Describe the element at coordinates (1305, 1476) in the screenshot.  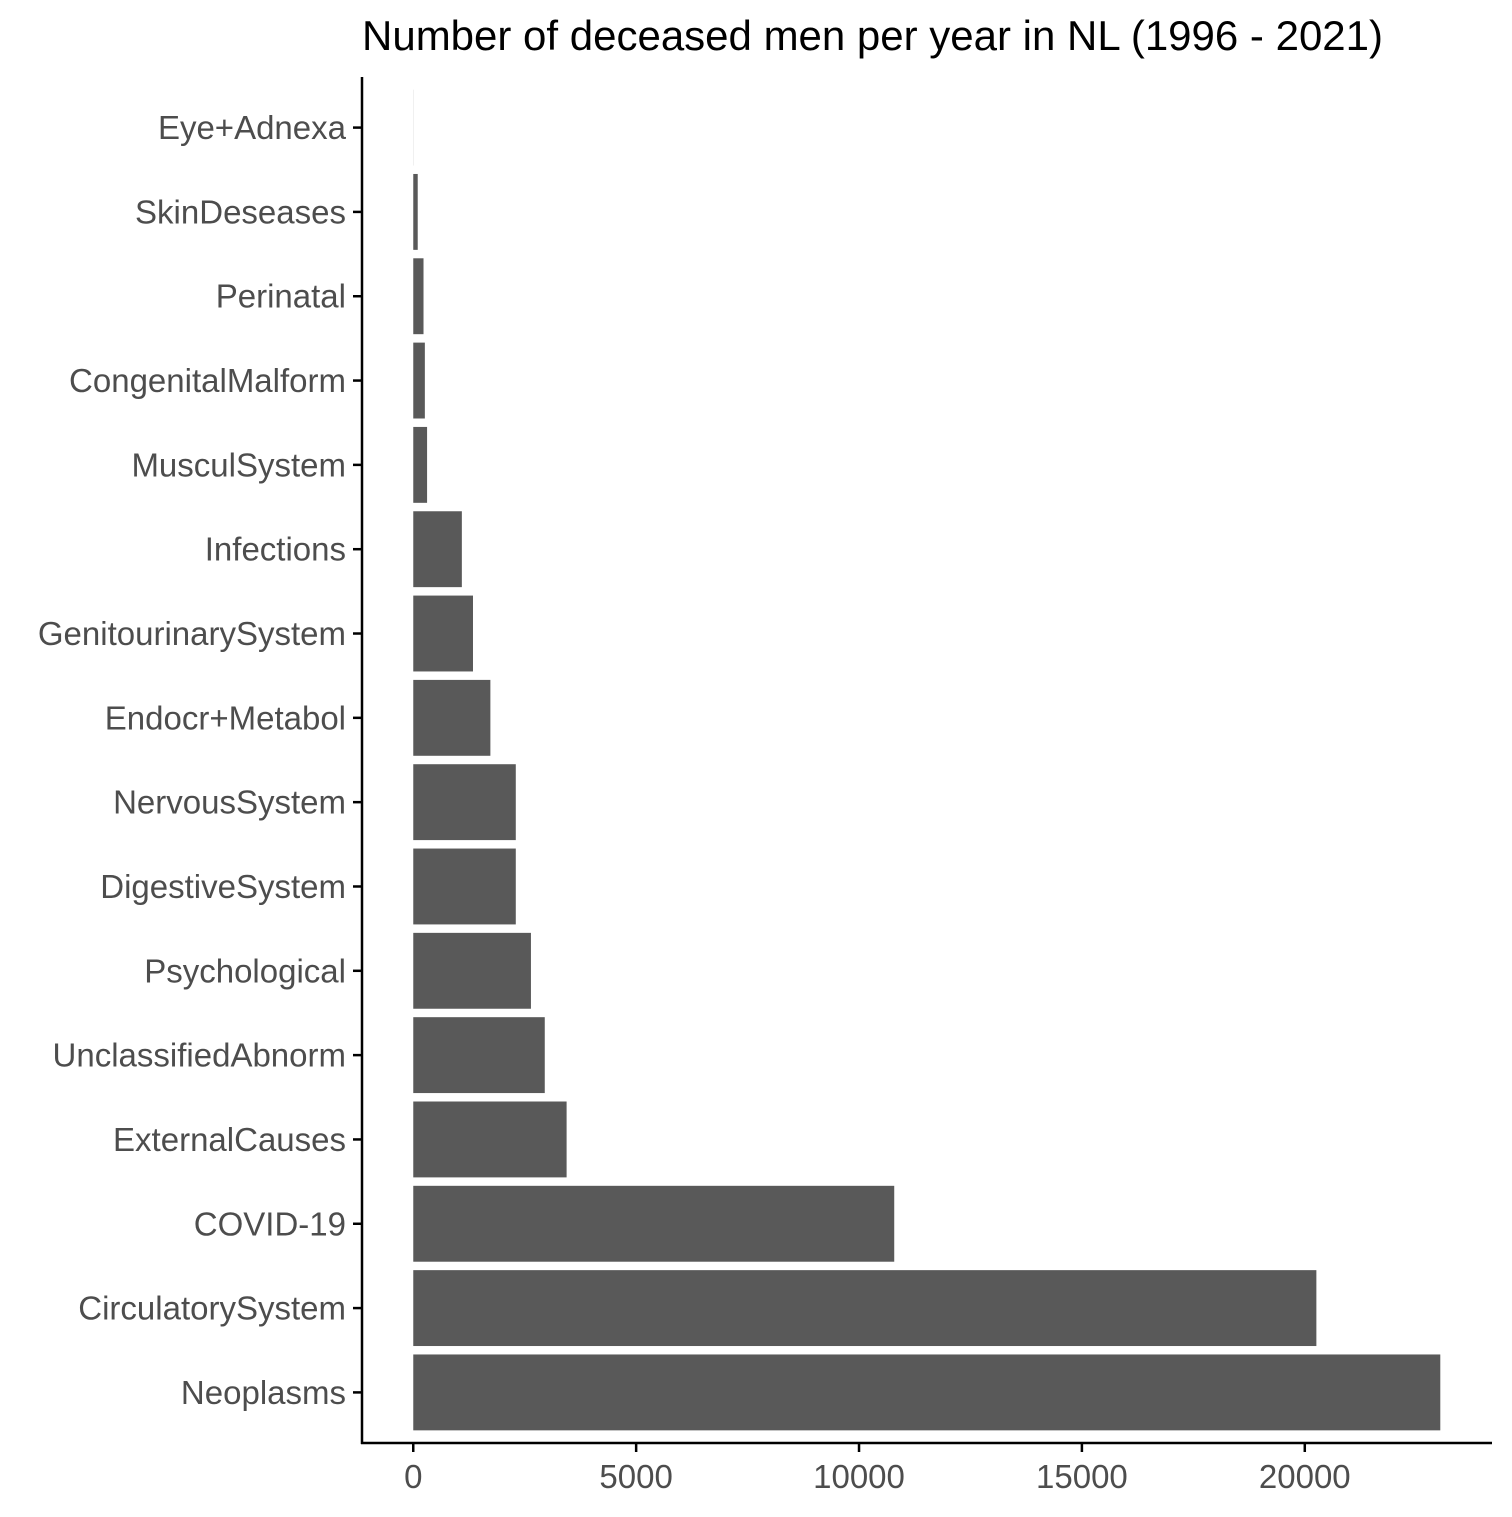
I see `x-tick-label-20000: 20000` at that location.